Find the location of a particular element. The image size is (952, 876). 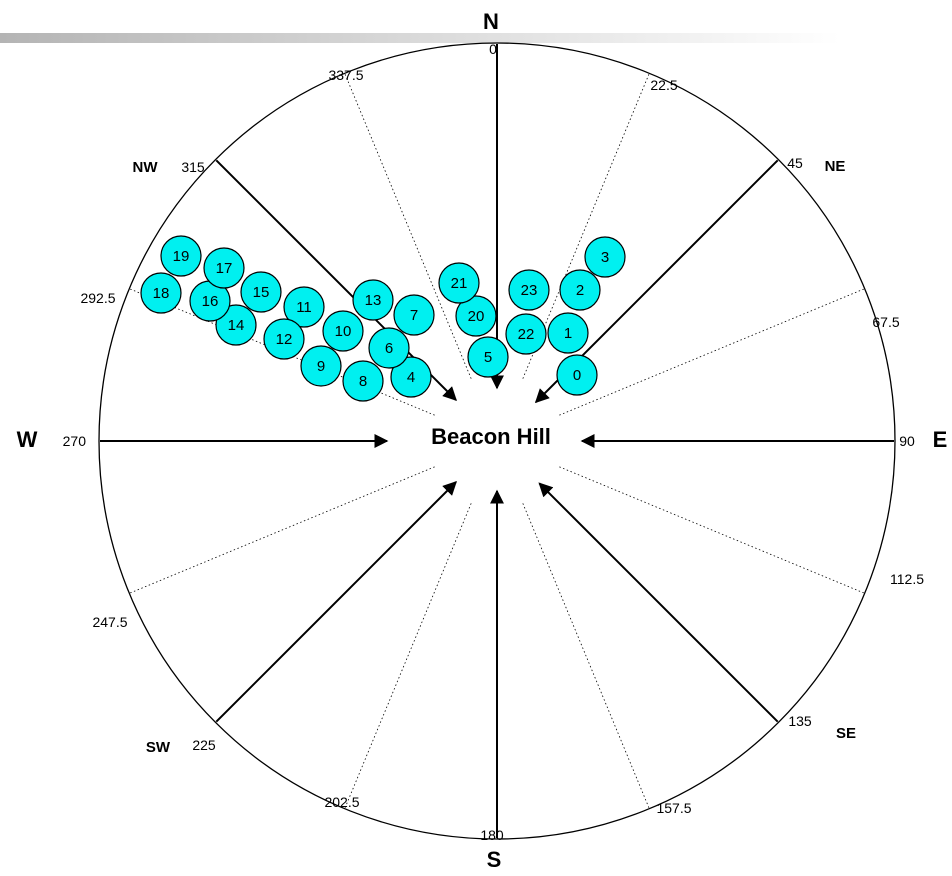

bubble-label: 16 is located at coordinates (210, 301).